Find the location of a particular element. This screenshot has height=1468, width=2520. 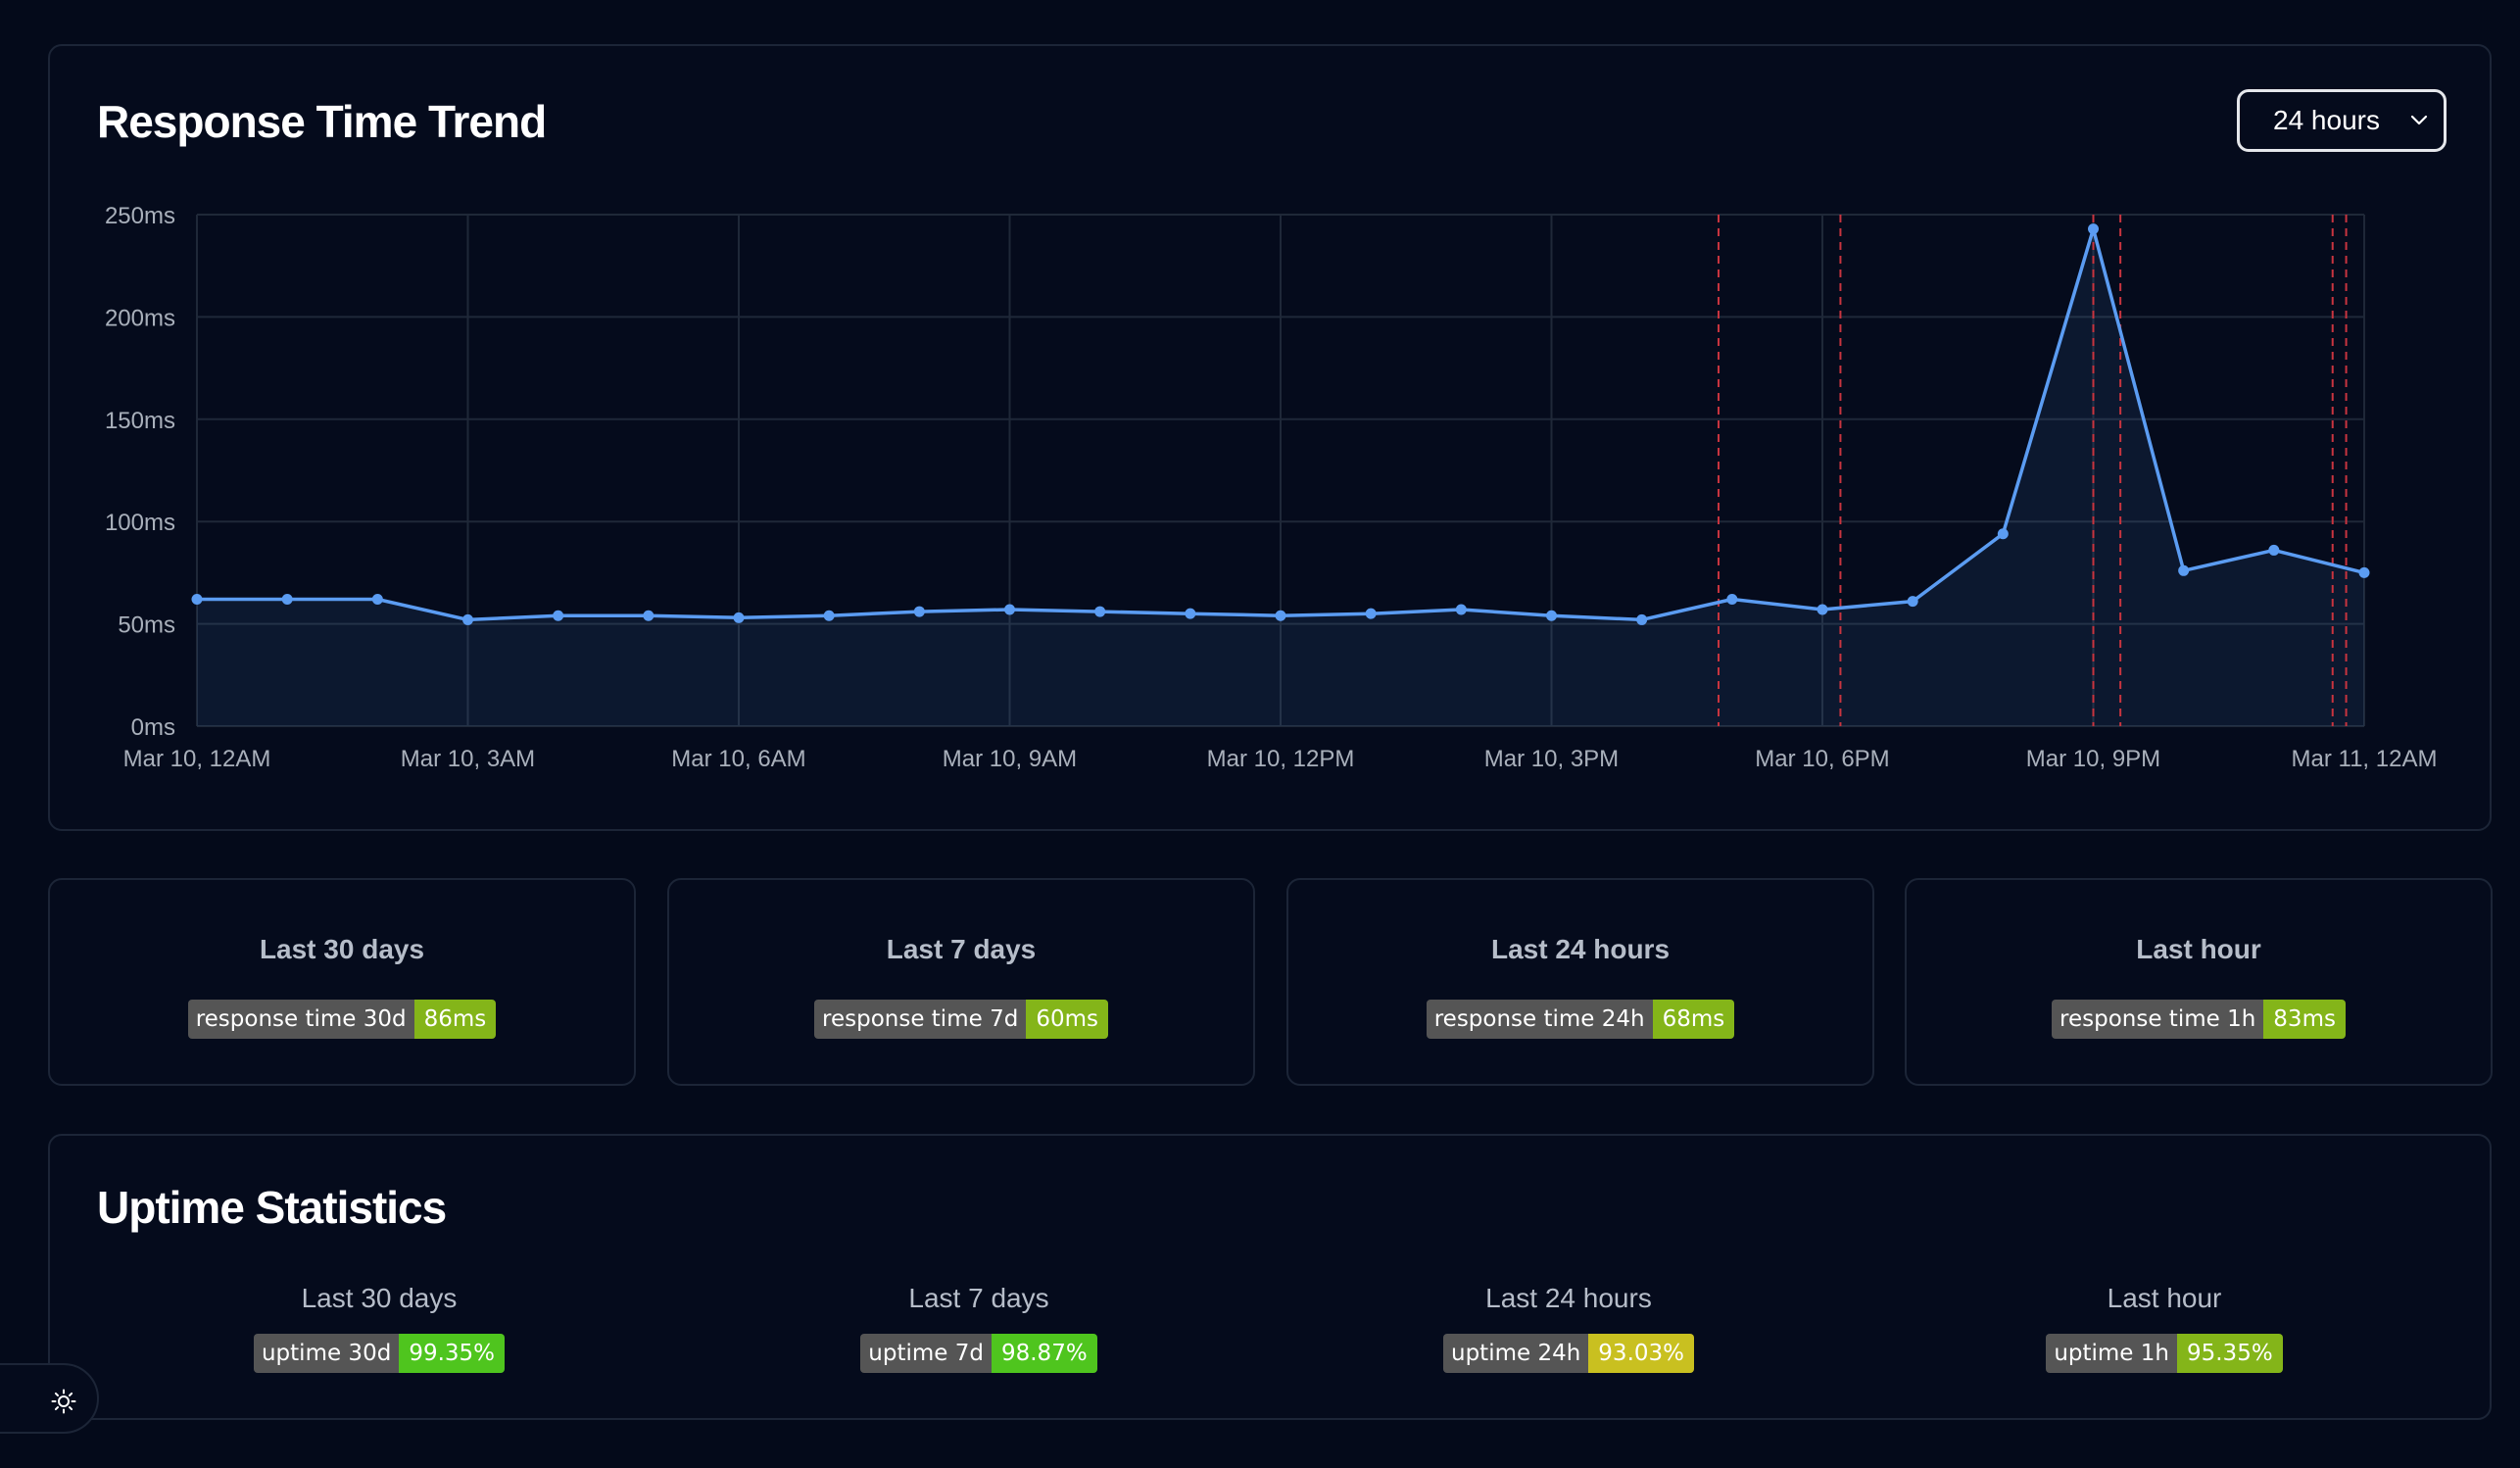

uptime-title: Uptime Statistics is located at coordinates (272, 1207).